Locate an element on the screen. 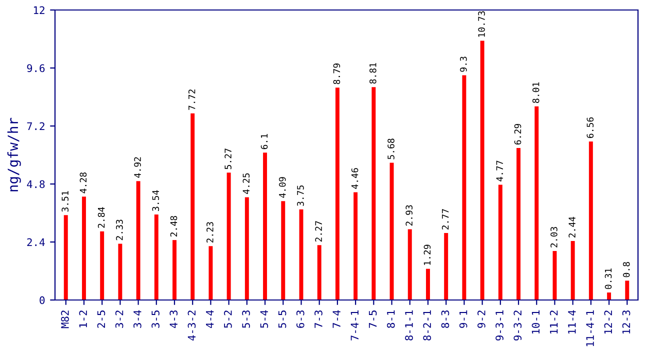  data-label: 4.77 is located at coordinates (499, 171).